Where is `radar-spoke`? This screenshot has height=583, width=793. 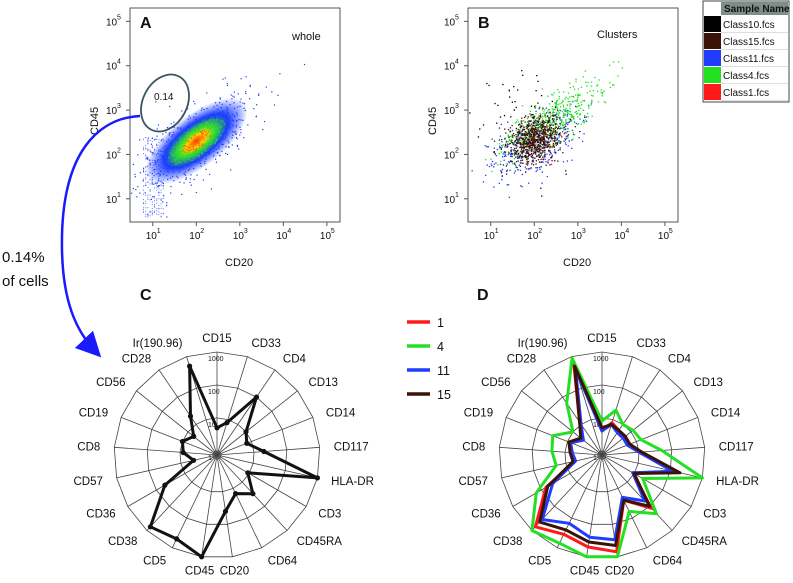 radar-spoke is located at coordinates (224, 505).